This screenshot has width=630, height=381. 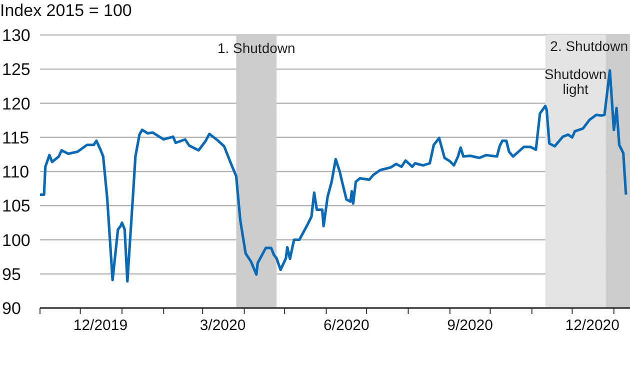 I want to click on x-tick-label: 12/2020, so click(x=592, y=325).